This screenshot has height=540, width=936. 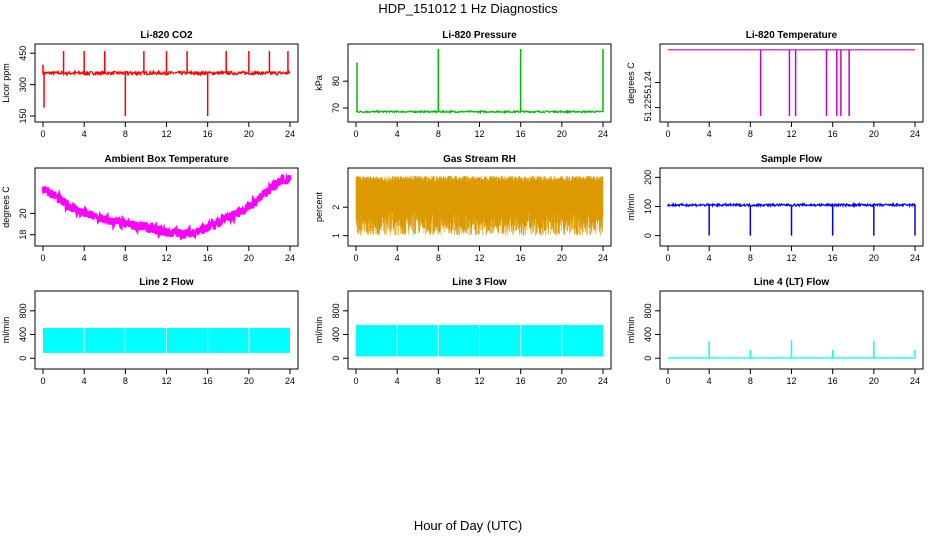 I want to click on chart-panel: Li-820 CO2 Licor ppm 0 4 8 12 16 20 24 150 300 450, so click(x=150, y=84).